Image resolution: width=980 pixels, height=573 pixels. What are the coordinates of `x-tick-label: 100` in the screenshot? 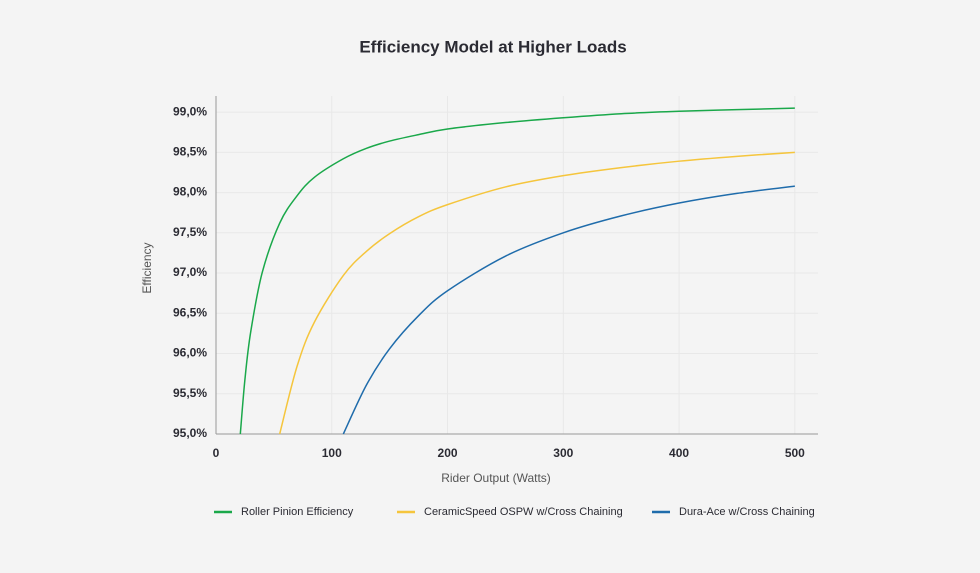 It's located at (332, 453).